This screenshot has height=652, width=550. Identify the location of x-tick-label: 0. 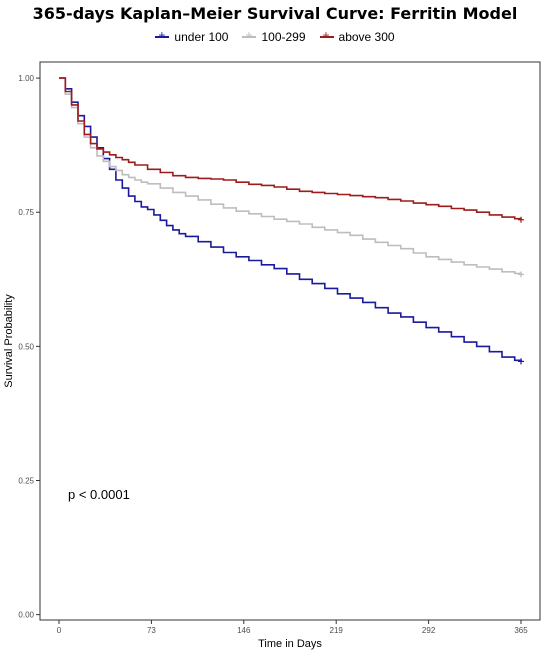
(59, 630).